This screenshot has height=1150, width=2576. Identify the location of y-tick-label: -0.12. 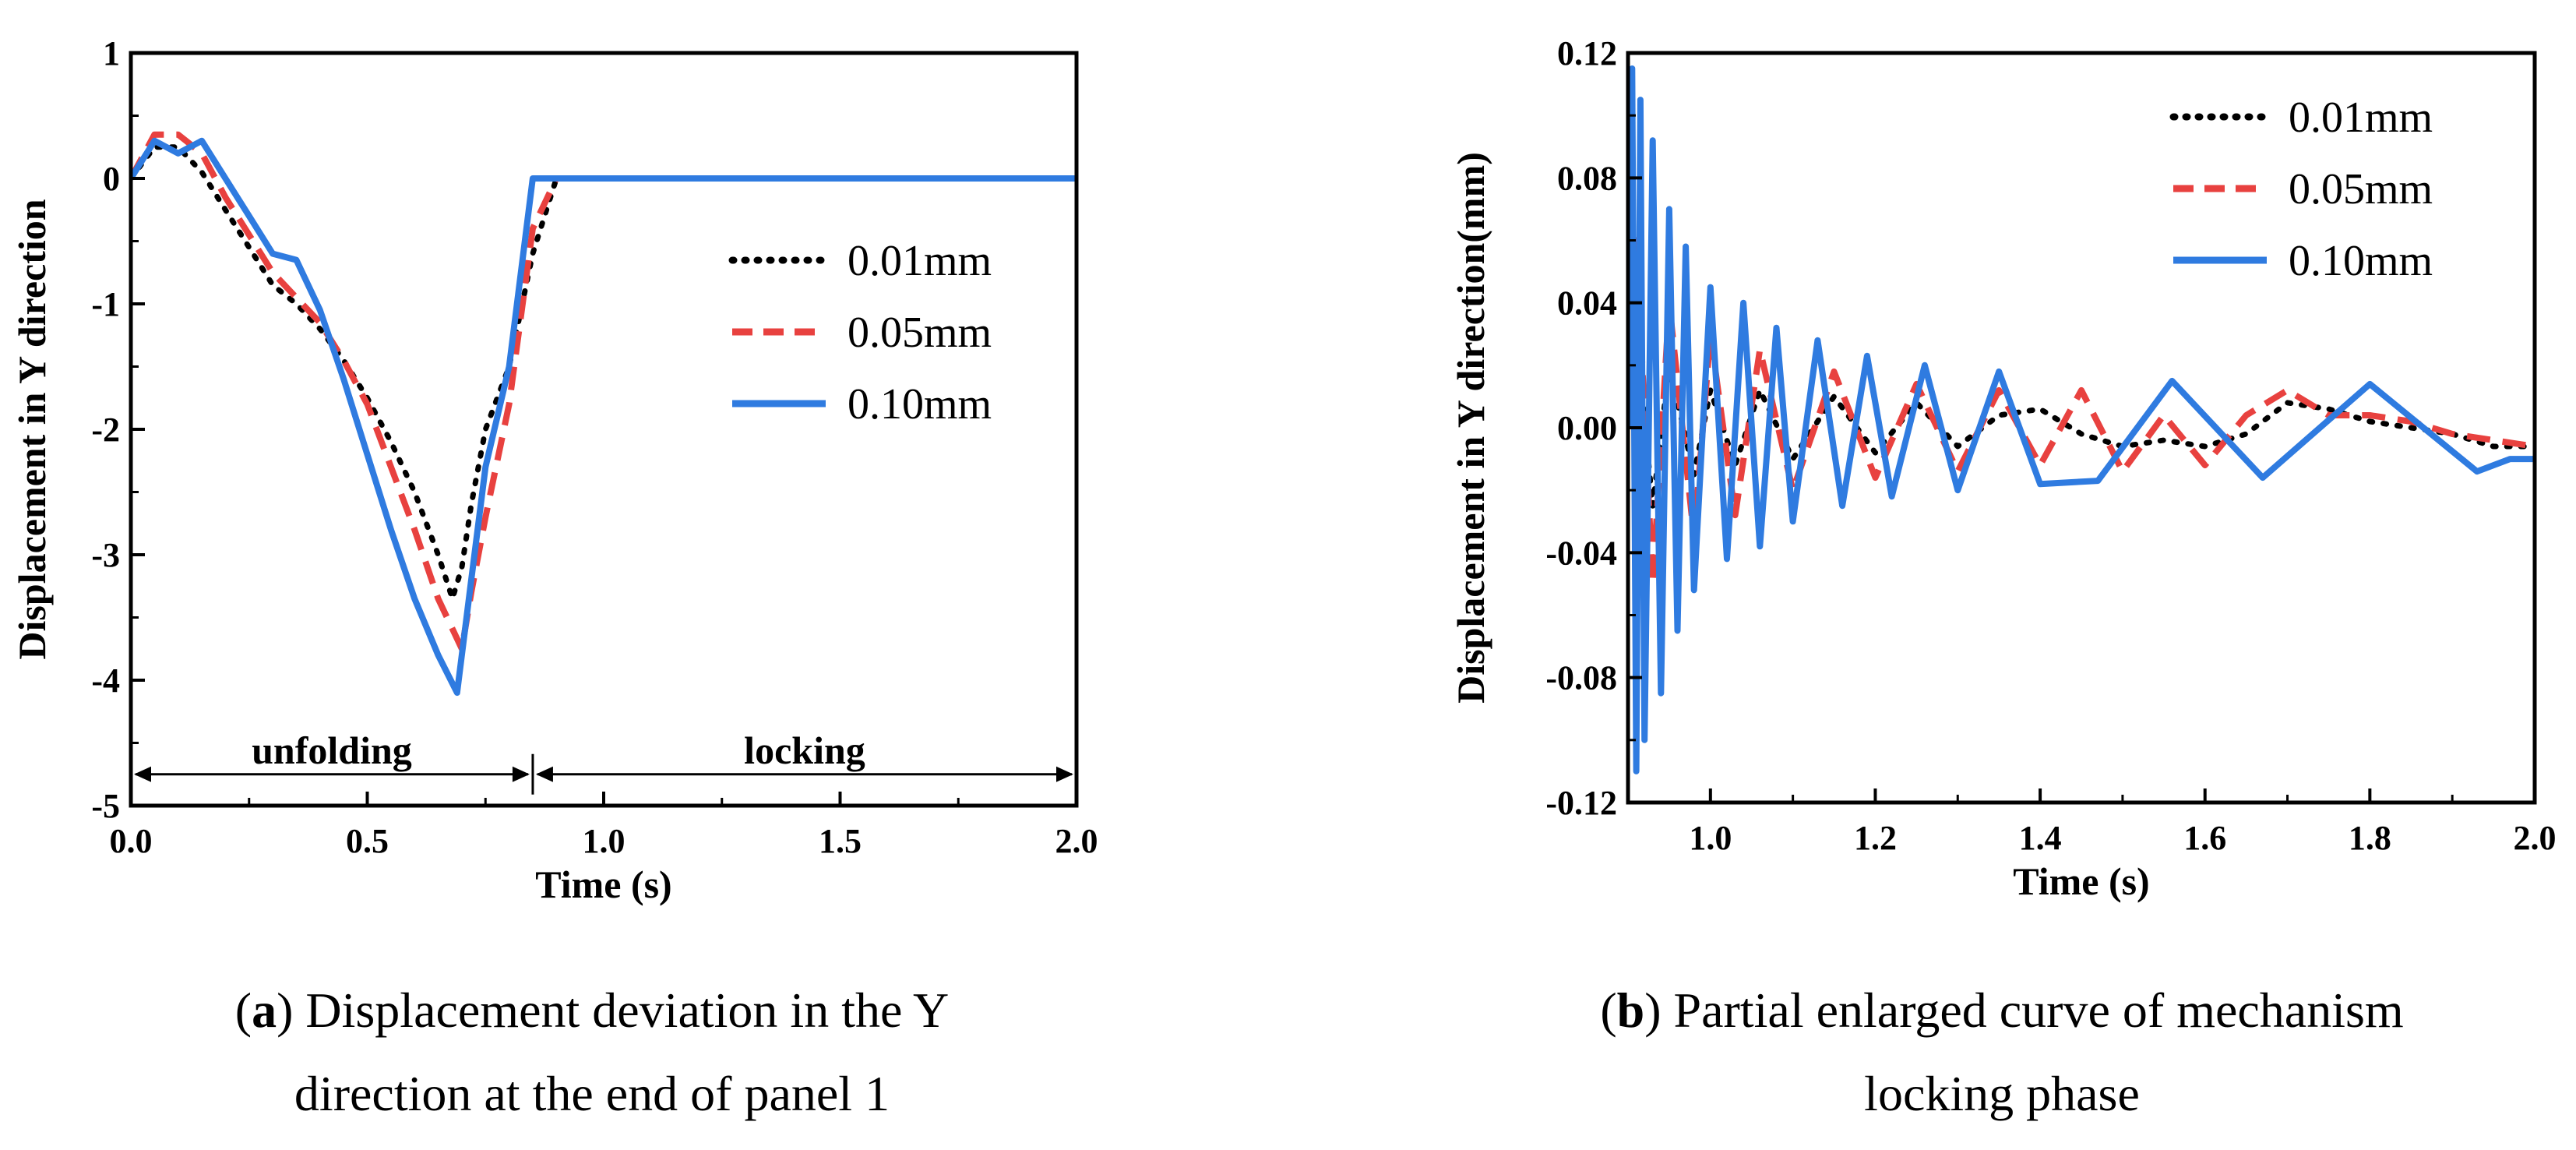
(1581, 803).